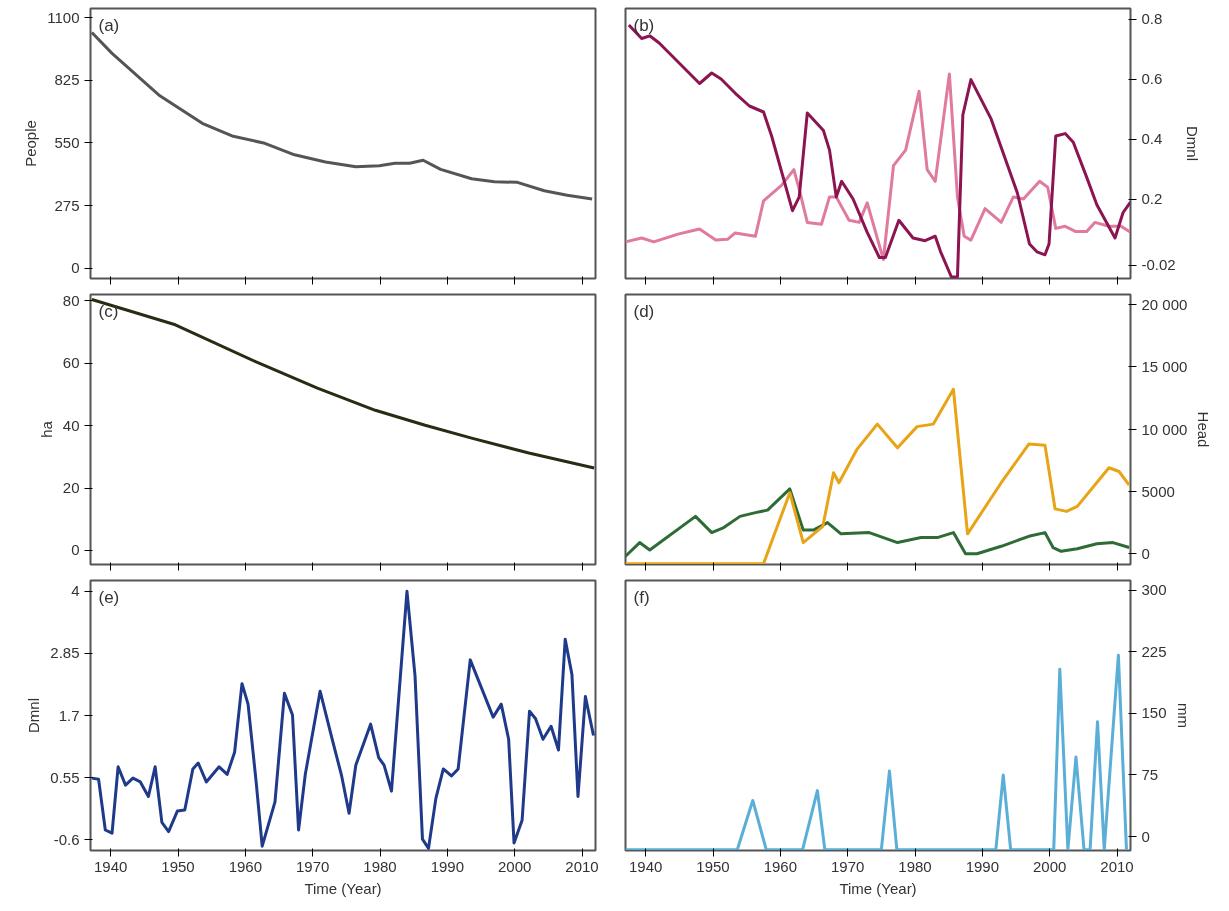 Image resolution: width=1229 pixels, height=911 pixels. What do you see at coordinates (1154, 590) in the screenshot?
I see `y-tick-label: 300` at bounding box center [1154, 590].